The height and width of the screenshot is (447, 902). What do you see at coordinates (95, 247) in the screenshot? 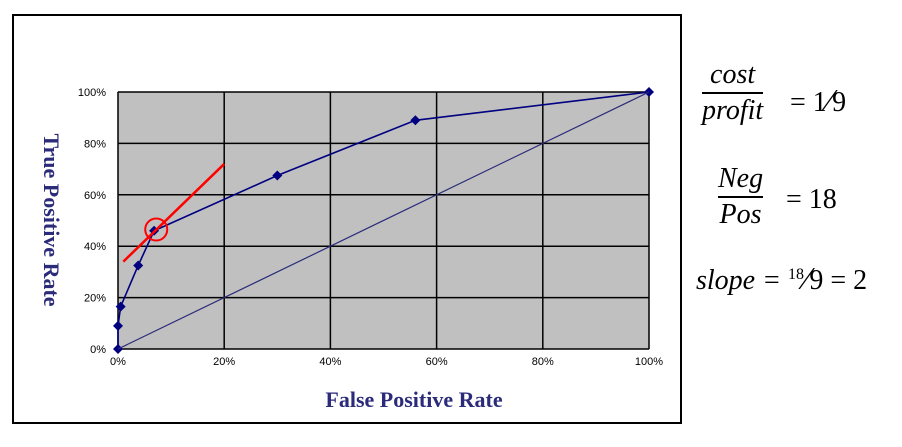
I see `y-tick-label: 40%` at bounding box center [95, 247].